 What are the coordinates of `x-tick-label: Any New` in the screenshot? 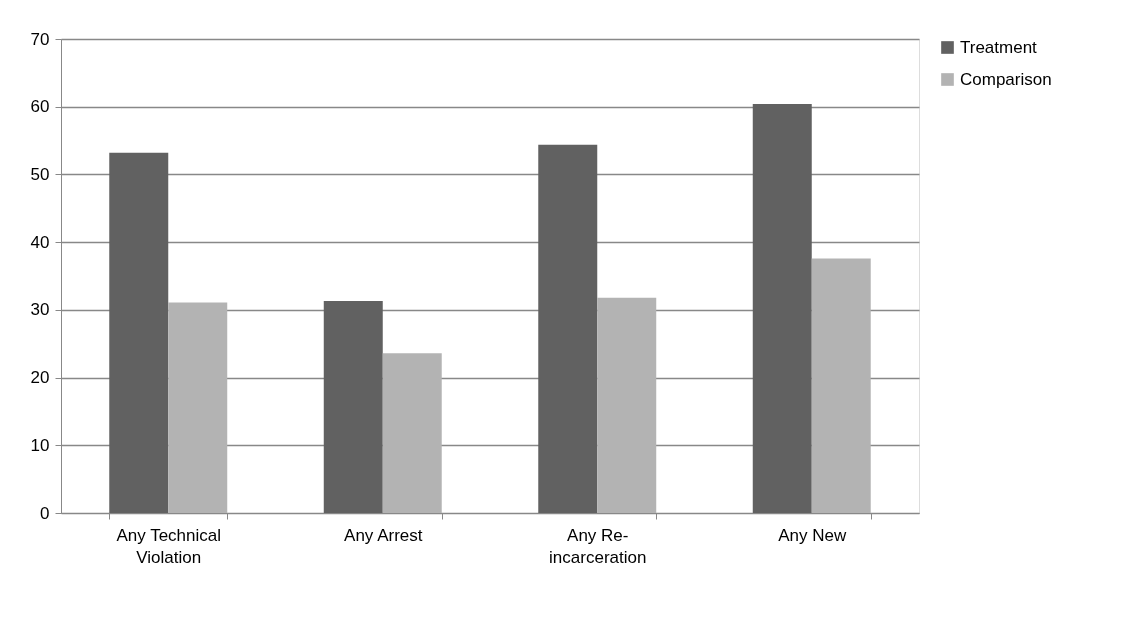 It's located at (812, 535).